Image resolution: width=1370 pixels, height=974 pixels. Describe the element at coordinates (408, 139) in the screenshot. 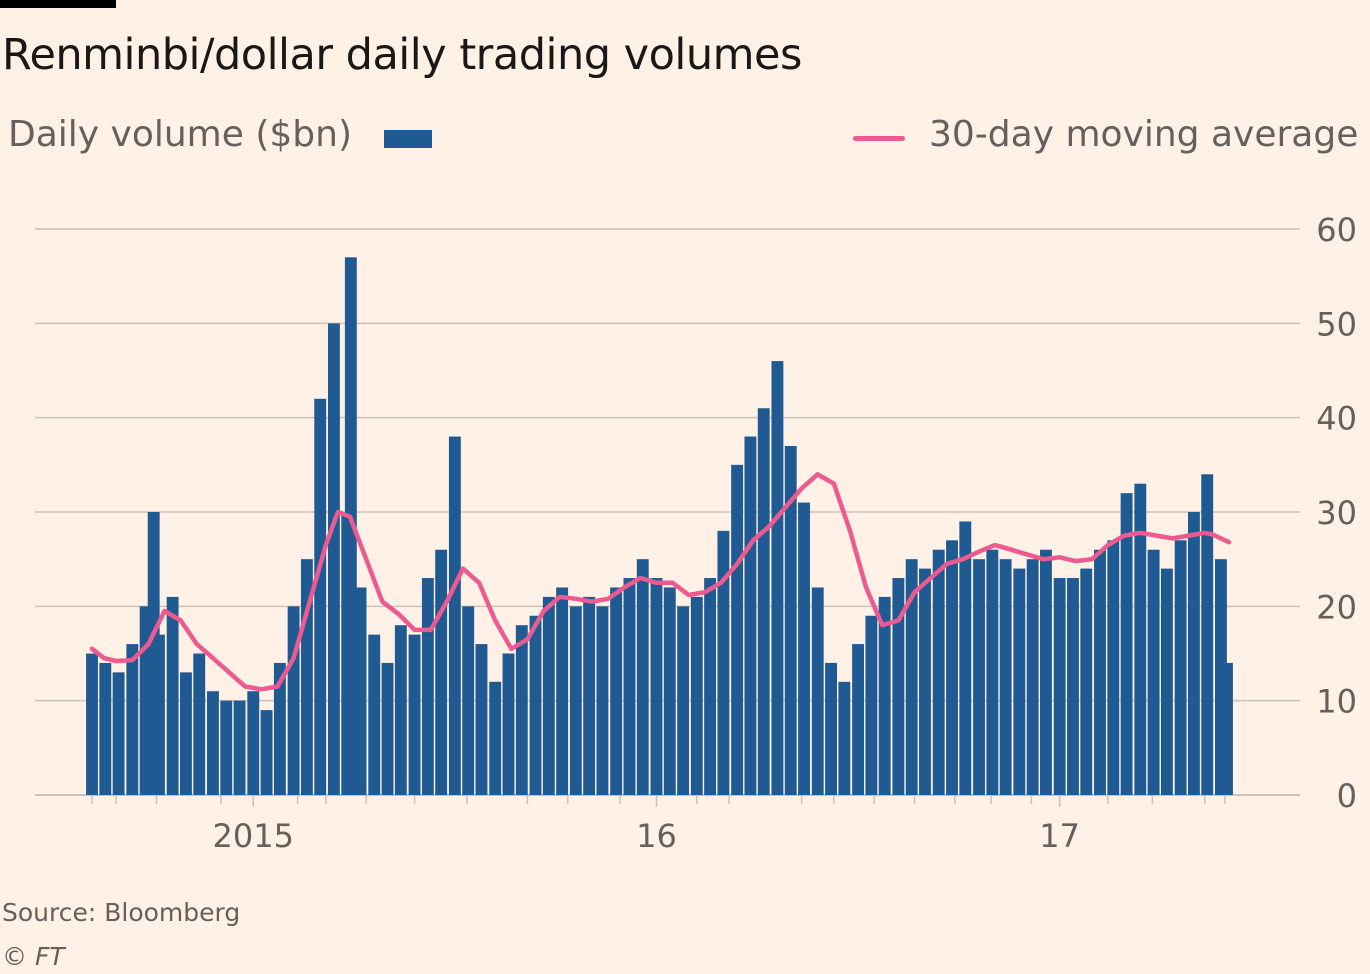

I see `legend-bar-swatch` at that location.